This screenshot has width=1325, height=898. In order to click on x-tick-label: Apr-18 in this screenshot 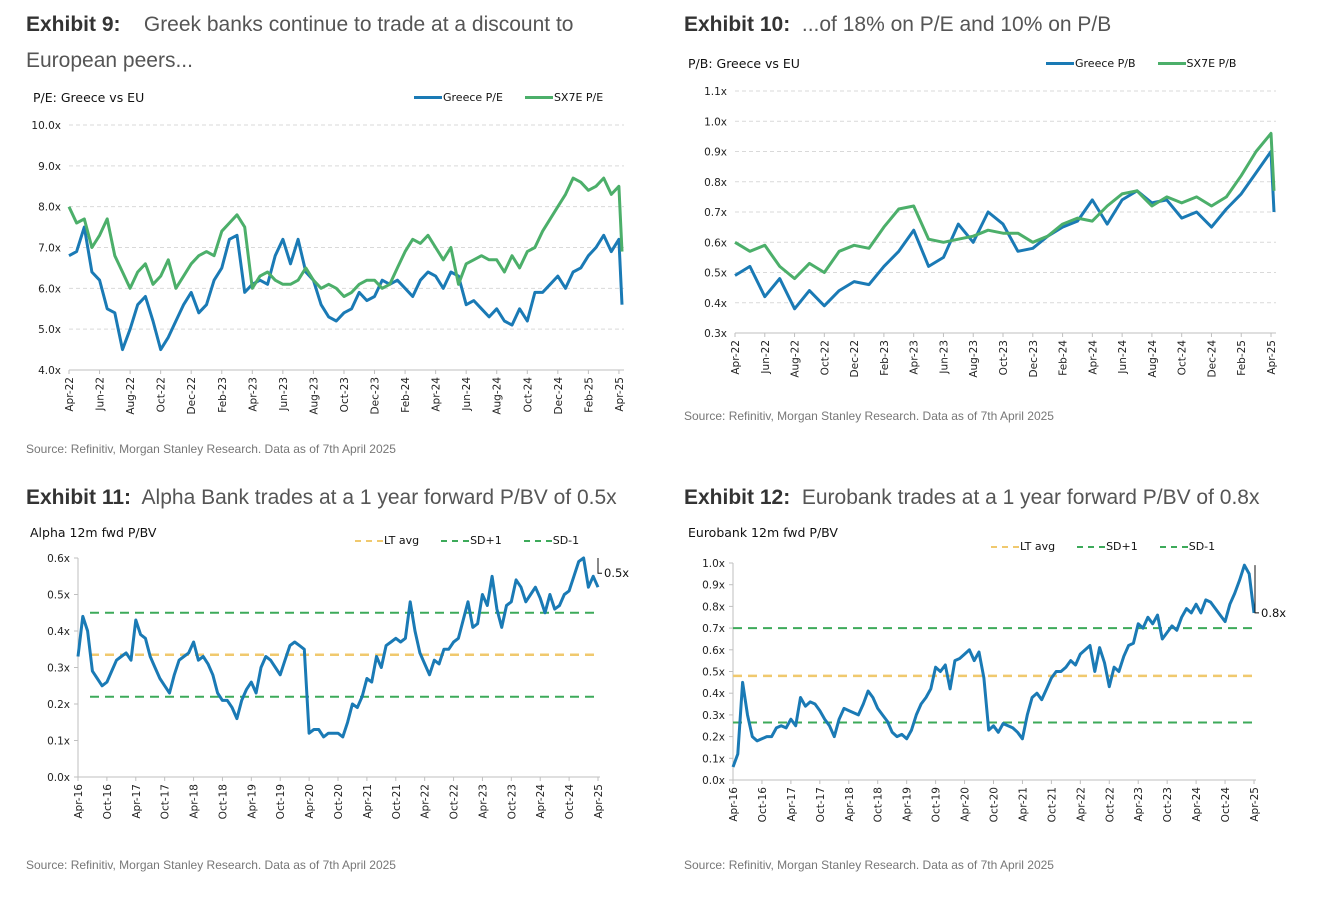, I will do `click(850, 804)`.